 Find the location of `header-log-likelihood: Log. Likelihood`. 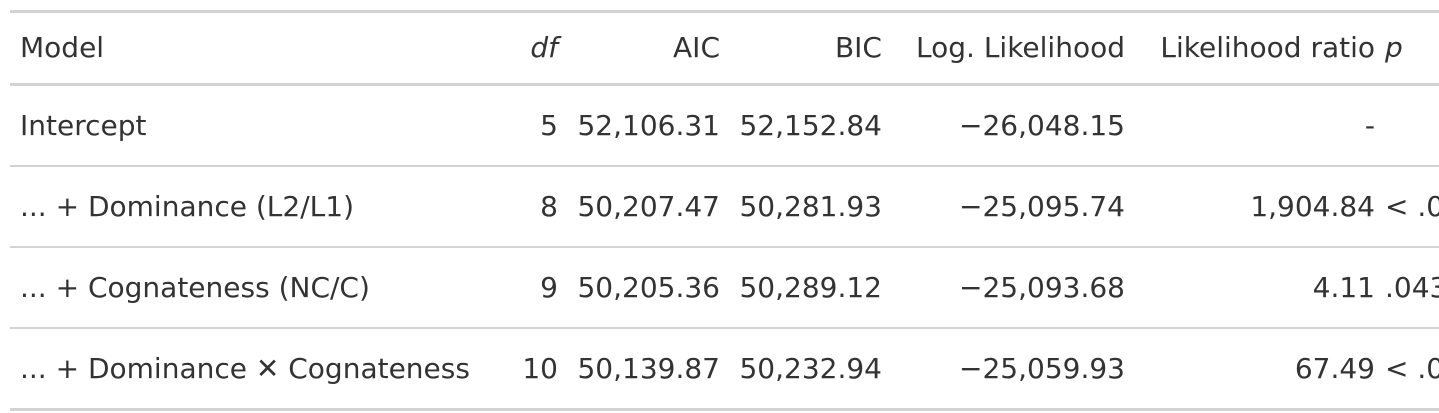

header-log-likelihood: Log. Likelihood is located at coordinates (1020, 47).